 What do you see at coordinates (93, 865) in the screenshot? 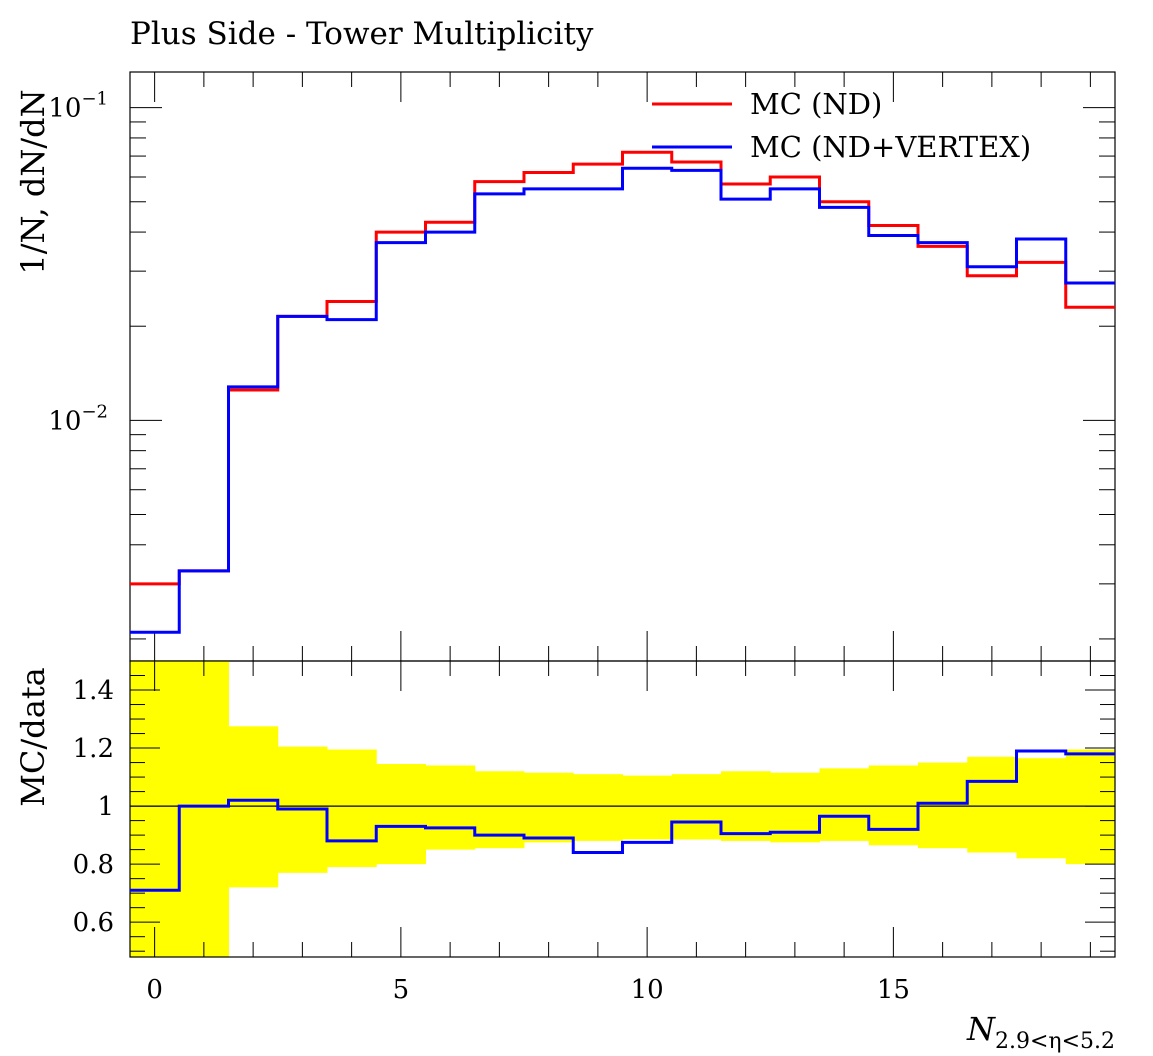
I see `y-tick-label: 0.8` at bounding box center [93, 865].